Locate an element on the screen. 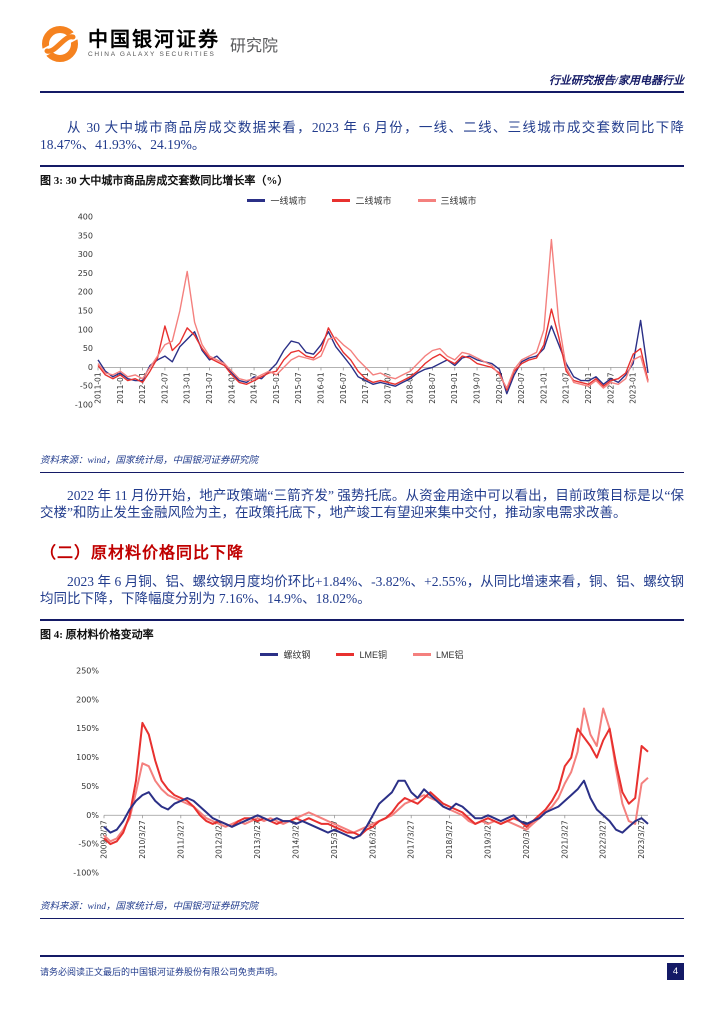 The height and width of the screenshot is (1024, 724). legend-item: 一线城市 is located at coordinates (276, 200).